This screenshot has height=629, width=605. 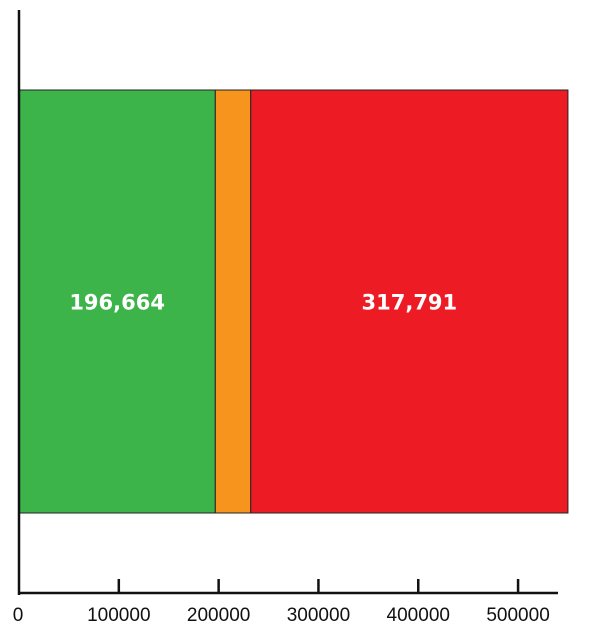 I want to click on x-tick-label-2: 200000, so click(x=218, y=615).